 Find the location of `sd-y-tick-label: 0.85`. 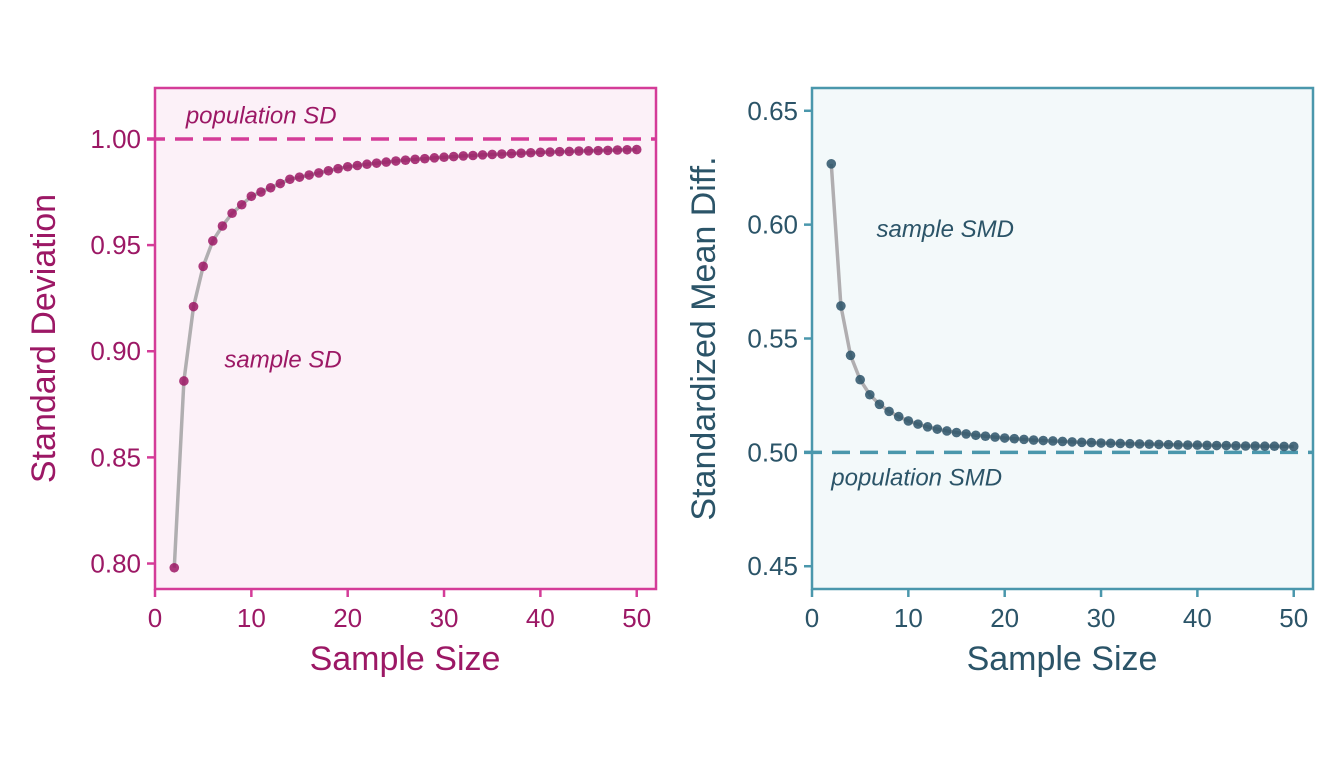

sd-y-tick-label: 0.85 is located at coordinates (115, 457).